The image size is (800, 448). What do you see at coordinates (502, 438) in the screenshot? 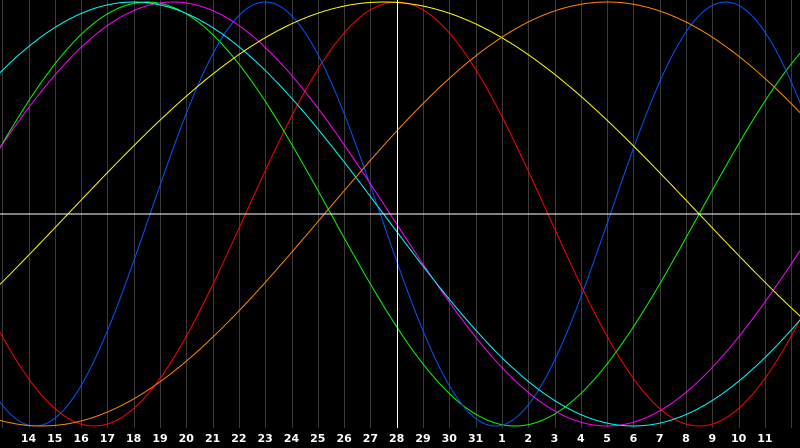
I see `x-tick-label: 1` at bounding box center [502, 438].